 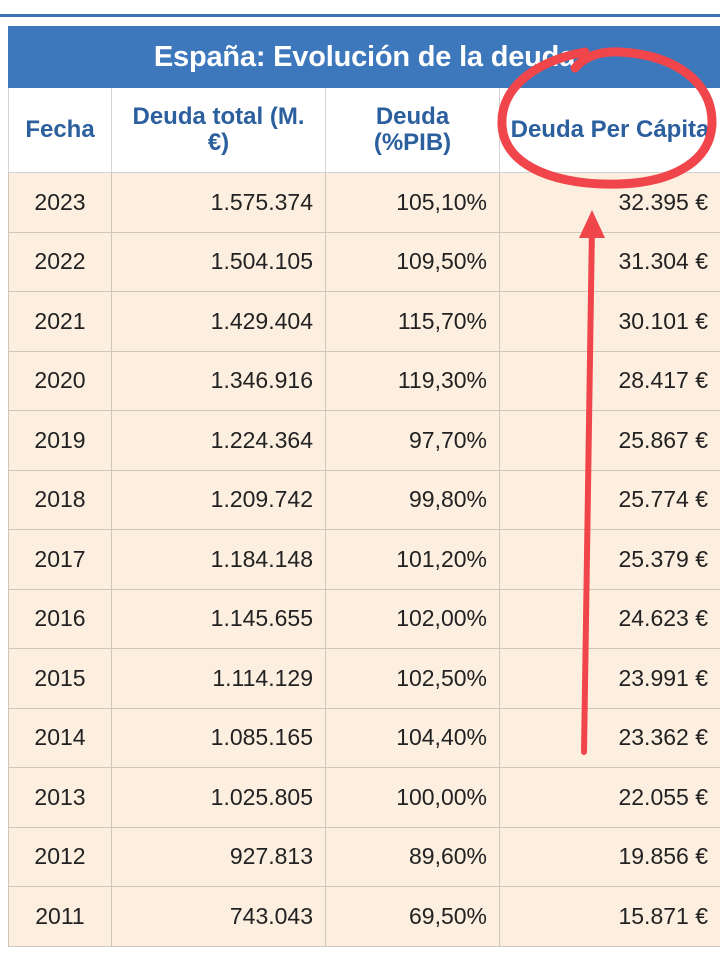 What do you see at coordinates (218, 737) in the screenshot?
I see `cell-deuda-total: 1.085.165` at bounding box center [218, 737].